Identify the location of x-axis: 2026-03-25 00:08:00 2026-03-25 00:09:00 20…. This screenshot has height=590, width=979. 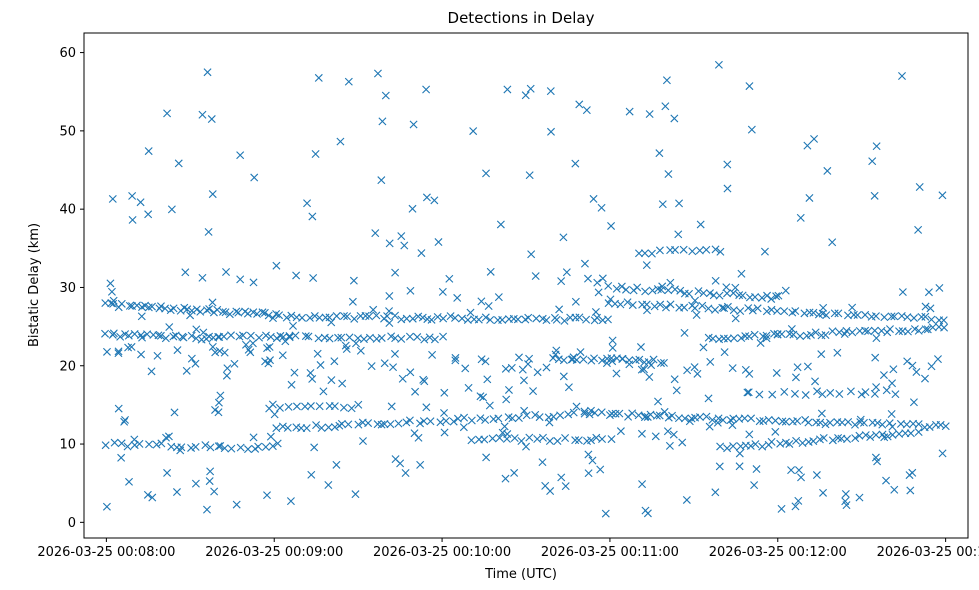
(508, 549).